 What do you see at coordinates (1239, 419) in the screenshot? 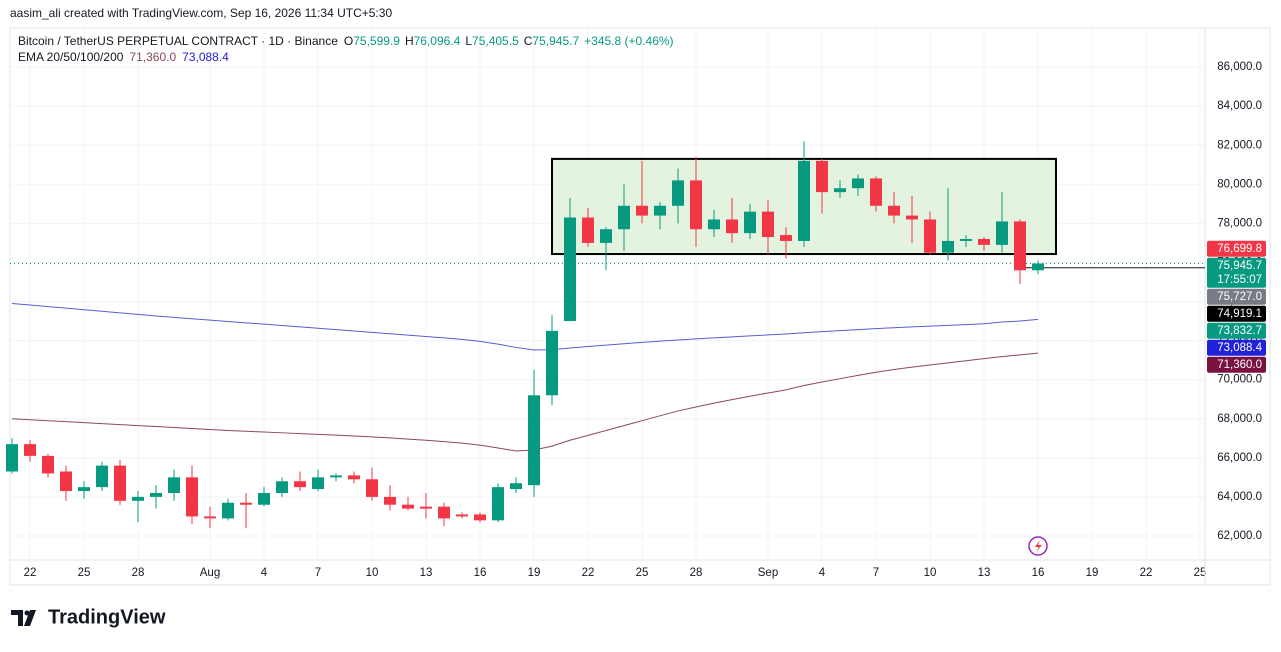
I see `y-tick-label: 68,000.0` at bounding box center [1239, 419].